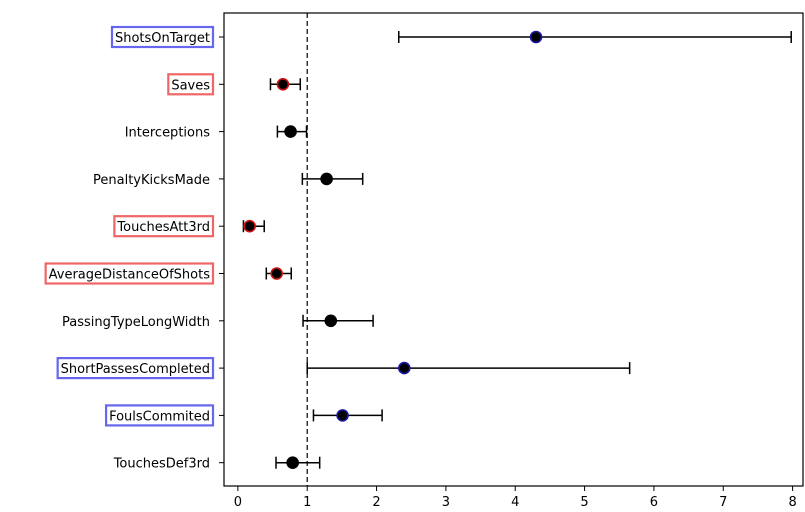  Describe the element at coordinates (792, 502) in the screenshot. I see `x-tick-label: 8` at that location.